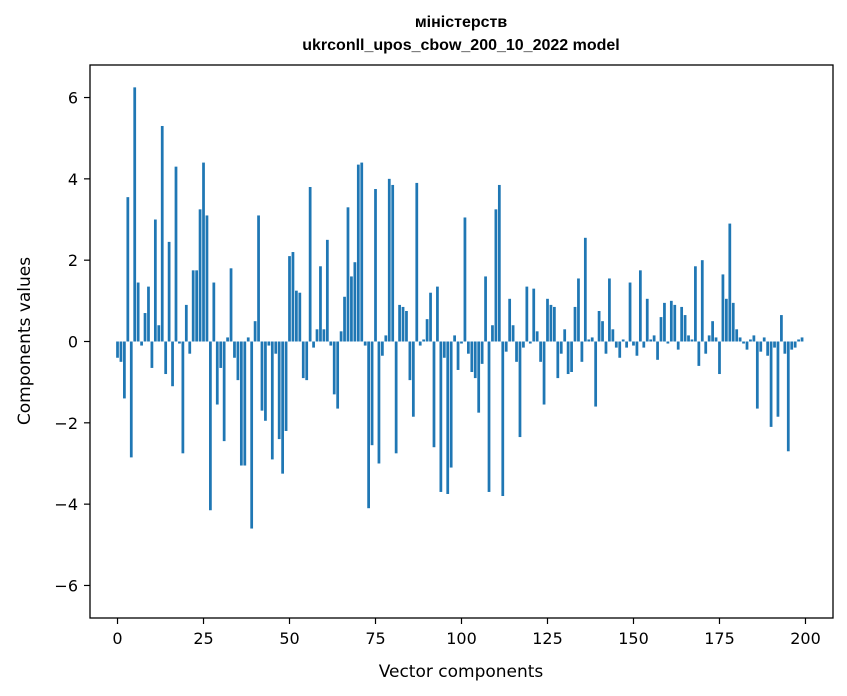  Describe the element at coordinates (547, 638) in the screenshot. I see `x-tick-label: 125` at that location.